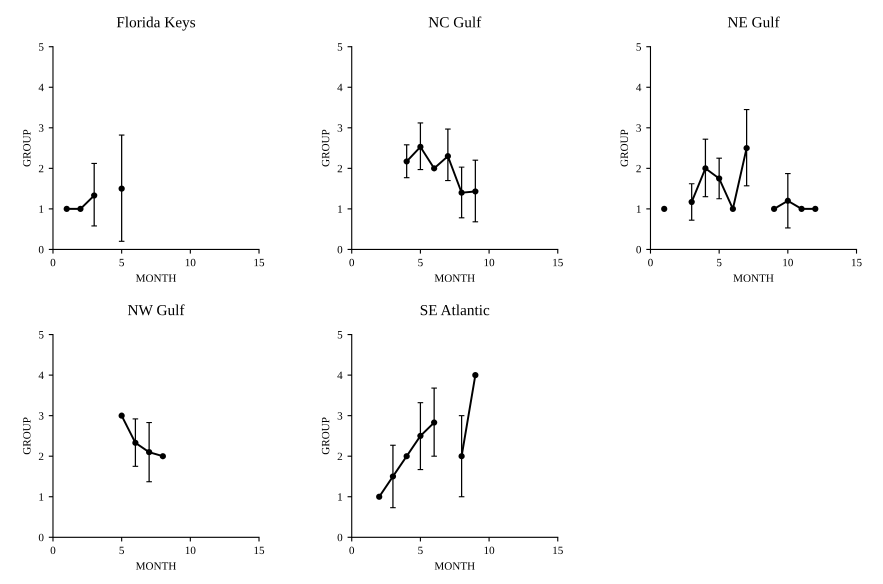  Describe the element at coordinates (455, 310) in the screenshot. I see `chart-title: SE Atlantic` at that location.